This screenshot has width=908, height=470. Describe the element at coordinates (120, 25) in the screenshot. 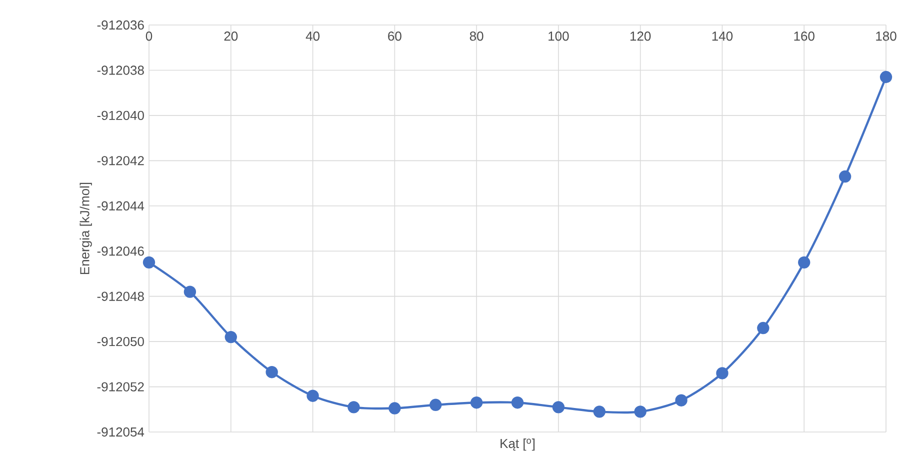

I see `y-tick-label: -912036` at that location.